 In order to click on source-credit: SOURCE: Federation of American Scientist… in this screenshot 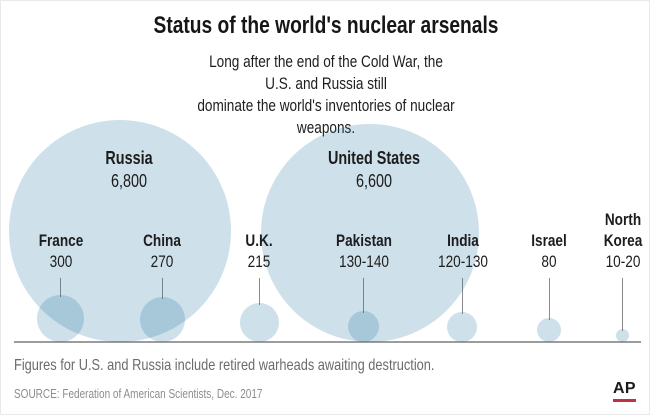, I will do `click(138, 394)`.